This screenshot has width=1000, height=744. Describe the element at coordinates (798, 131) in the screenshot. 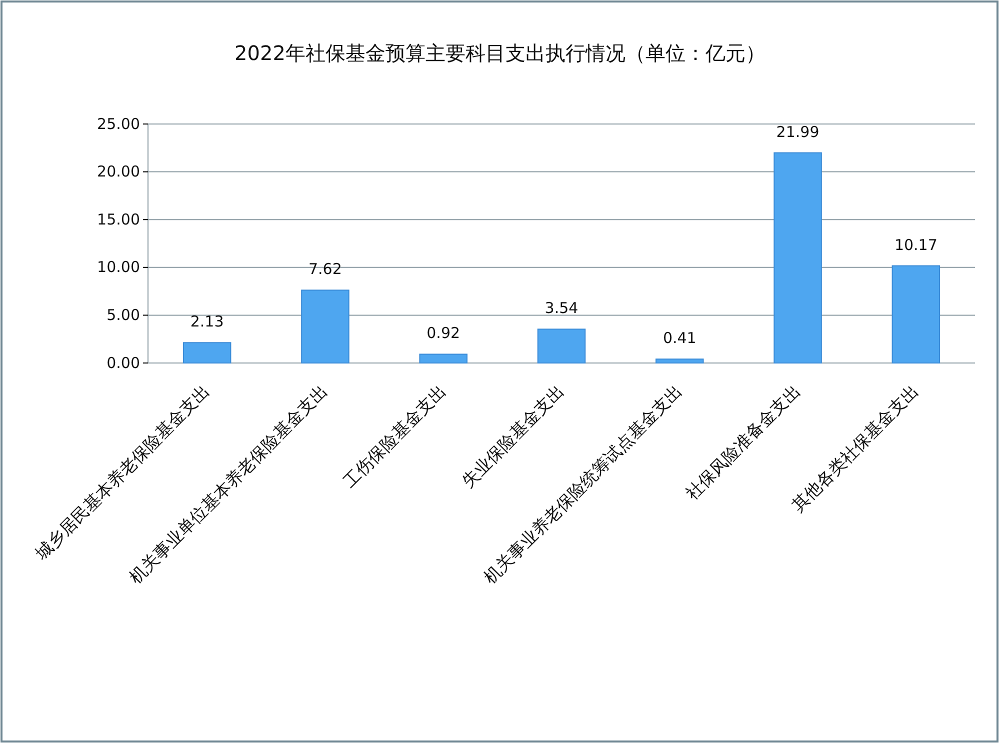

I see `data-label: 21.99` at that location.